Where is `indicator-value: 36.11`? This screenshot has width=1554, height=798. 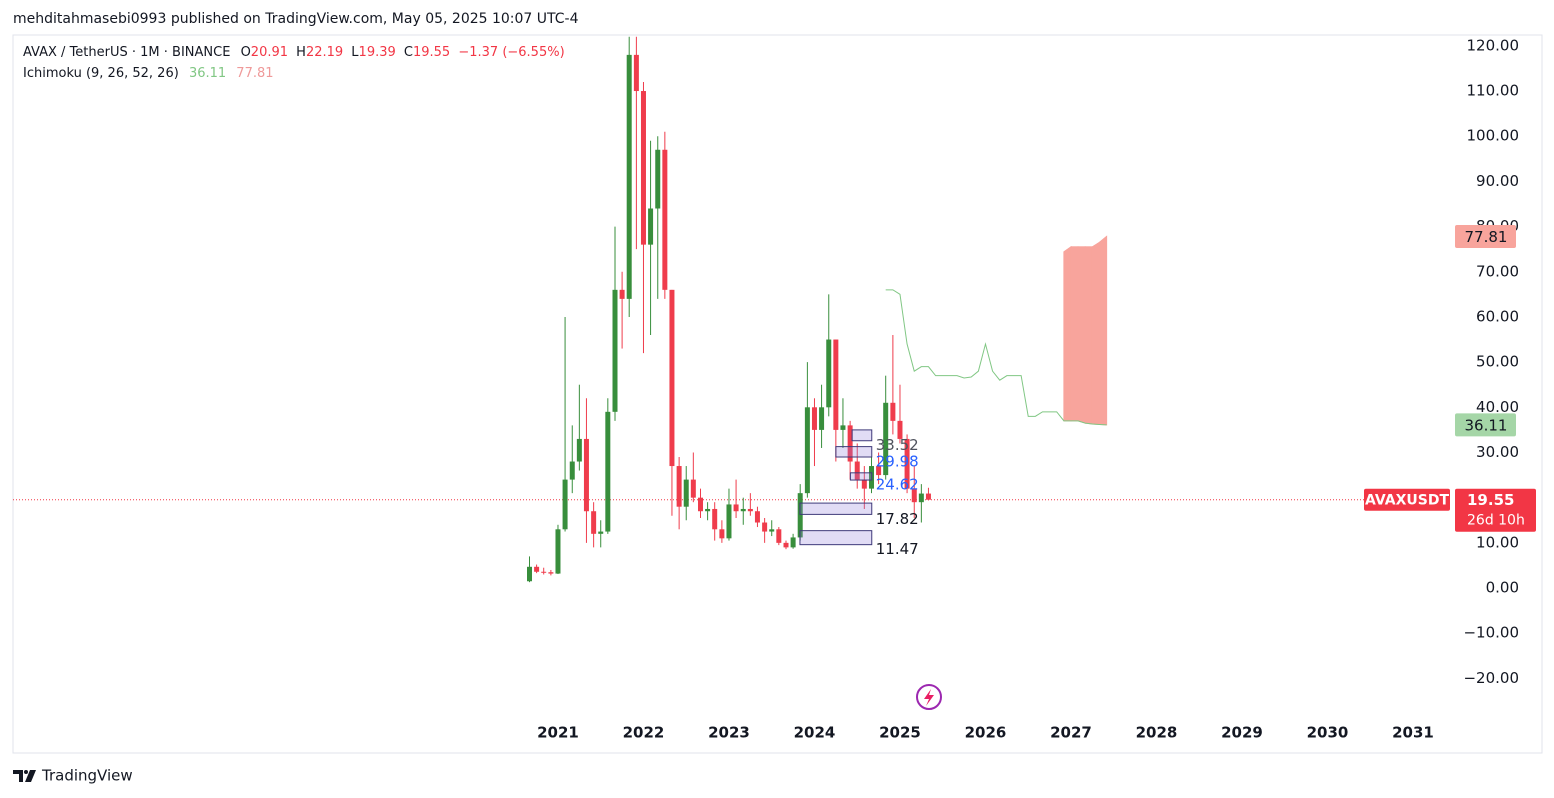
indicator-value: 36.11 is located at coordinates (207, 73).